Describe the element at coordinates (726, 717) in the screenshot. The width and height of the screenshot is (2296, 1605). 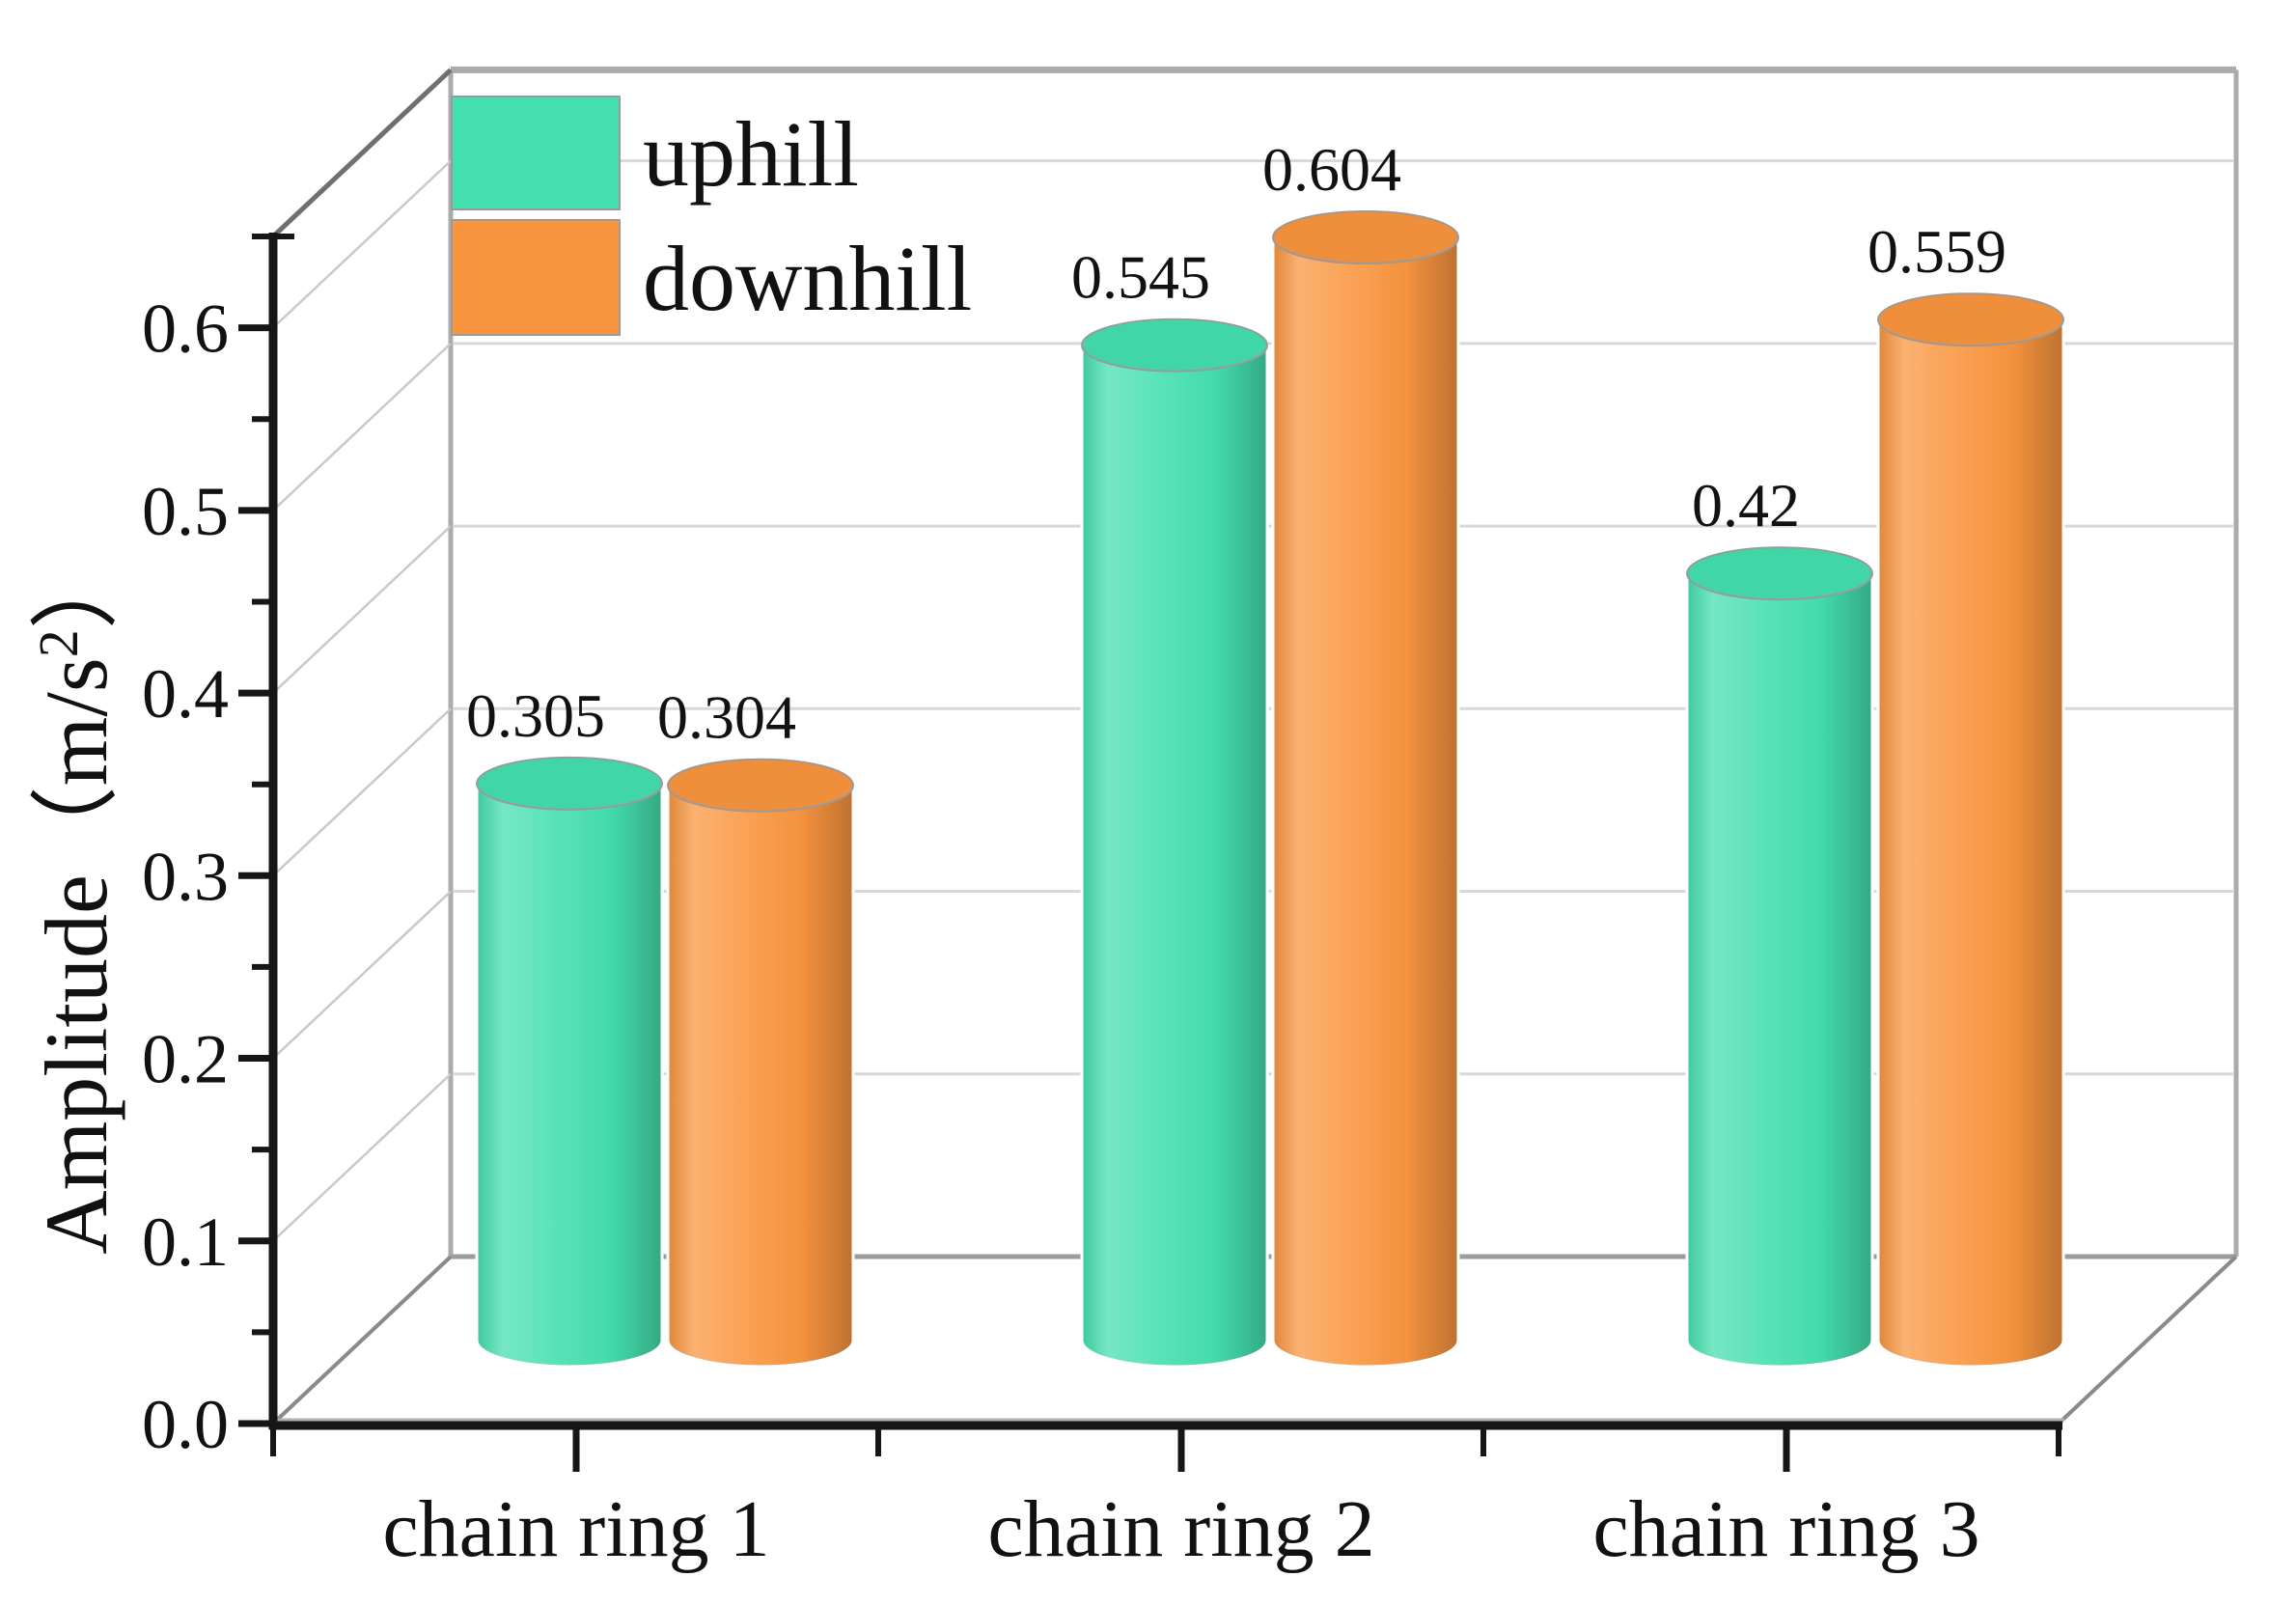
I see `value-label-downhill-1: 0.304` at that location.